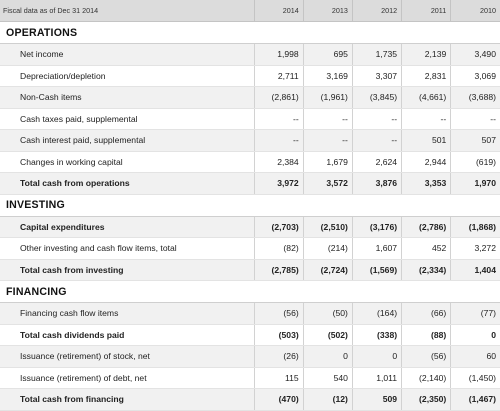 The image size is (500, 411). I want to click on year-header: 2010, so click(475, 11).